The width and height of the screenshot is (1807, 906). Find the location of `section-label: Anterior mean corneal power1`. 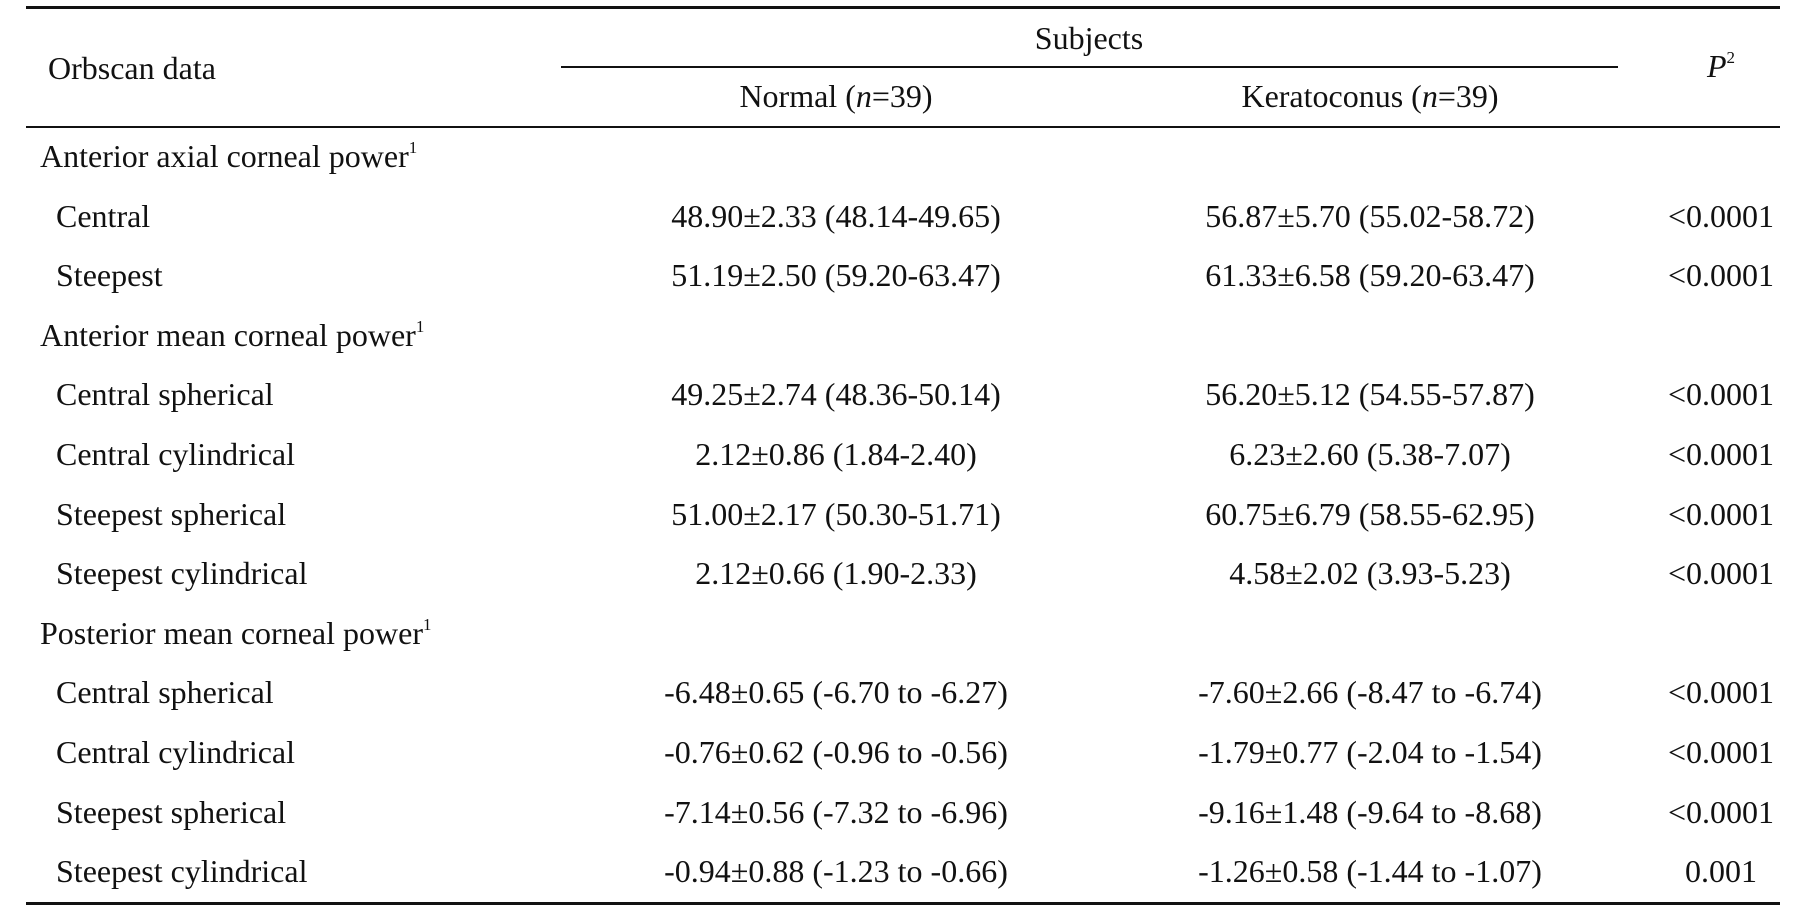

section-label: Anterior mean corneal power1 is located at coordinates (232, 335).